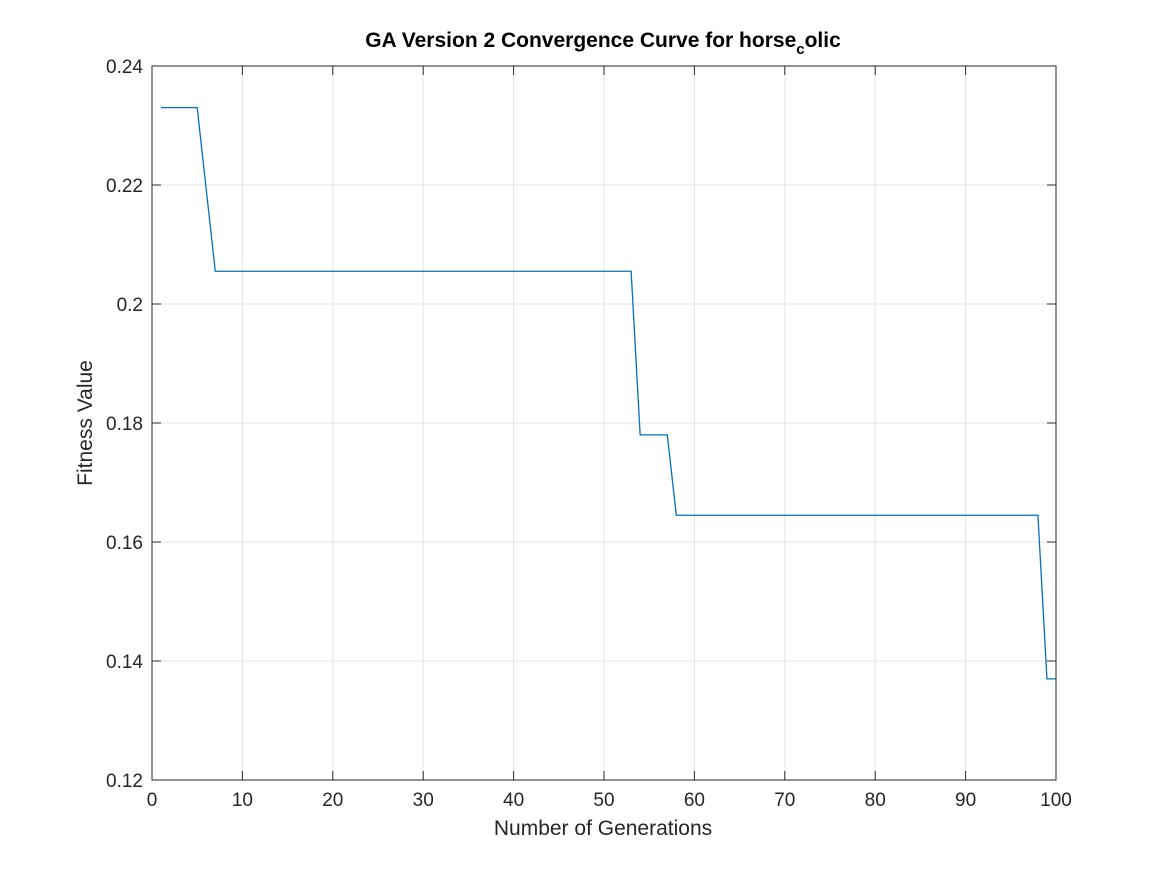 The height and width of the screenshot is (880, 1167). Describe the element at coordinates (152, 800) in the screenshot. I see `x-tick-label: 0` at that location.